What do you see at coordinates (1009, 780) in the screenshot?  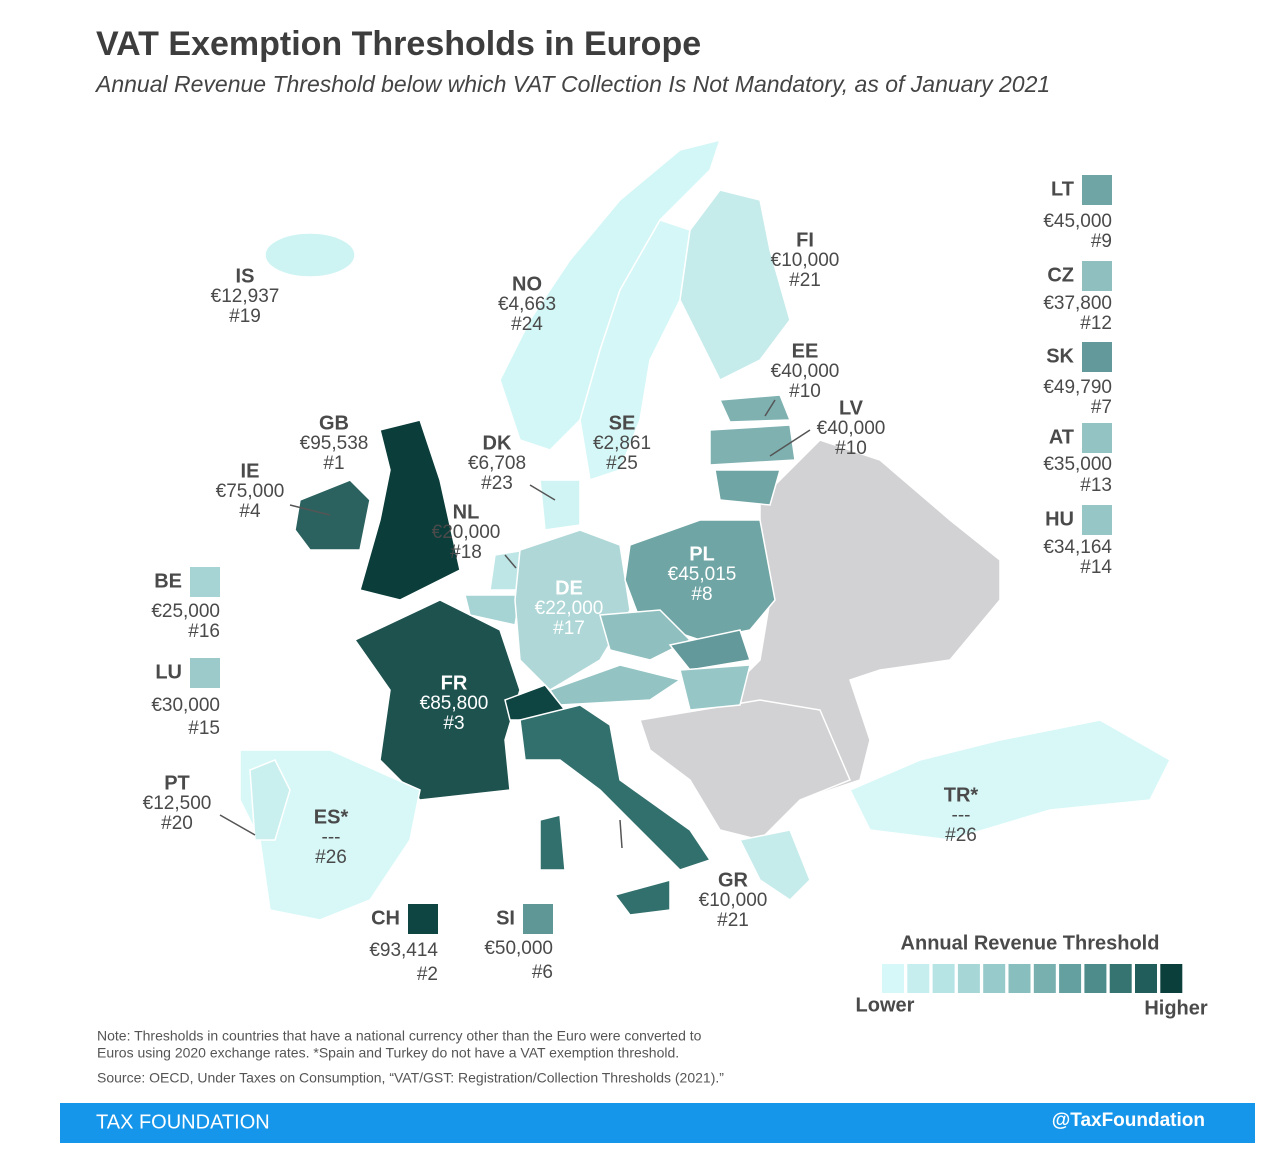 I see `turkey` at bounding box center [1009, 780].